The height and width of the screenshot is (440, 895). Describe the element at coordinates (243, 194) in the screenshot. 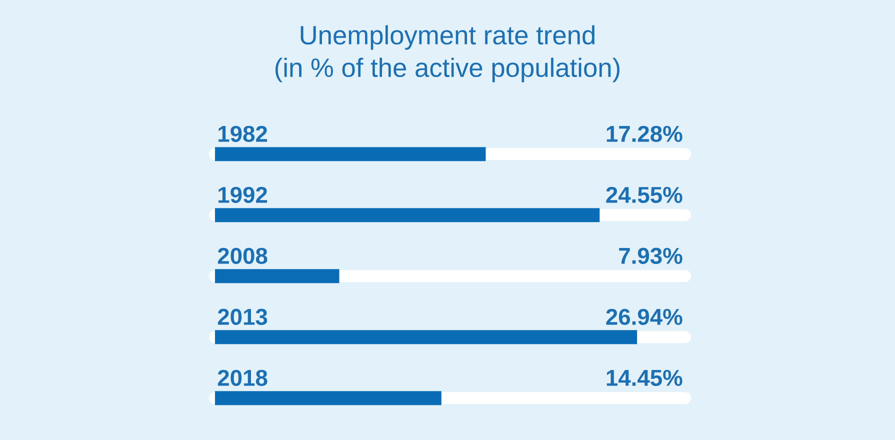

I see `y-tick-label: 1992` at that location.